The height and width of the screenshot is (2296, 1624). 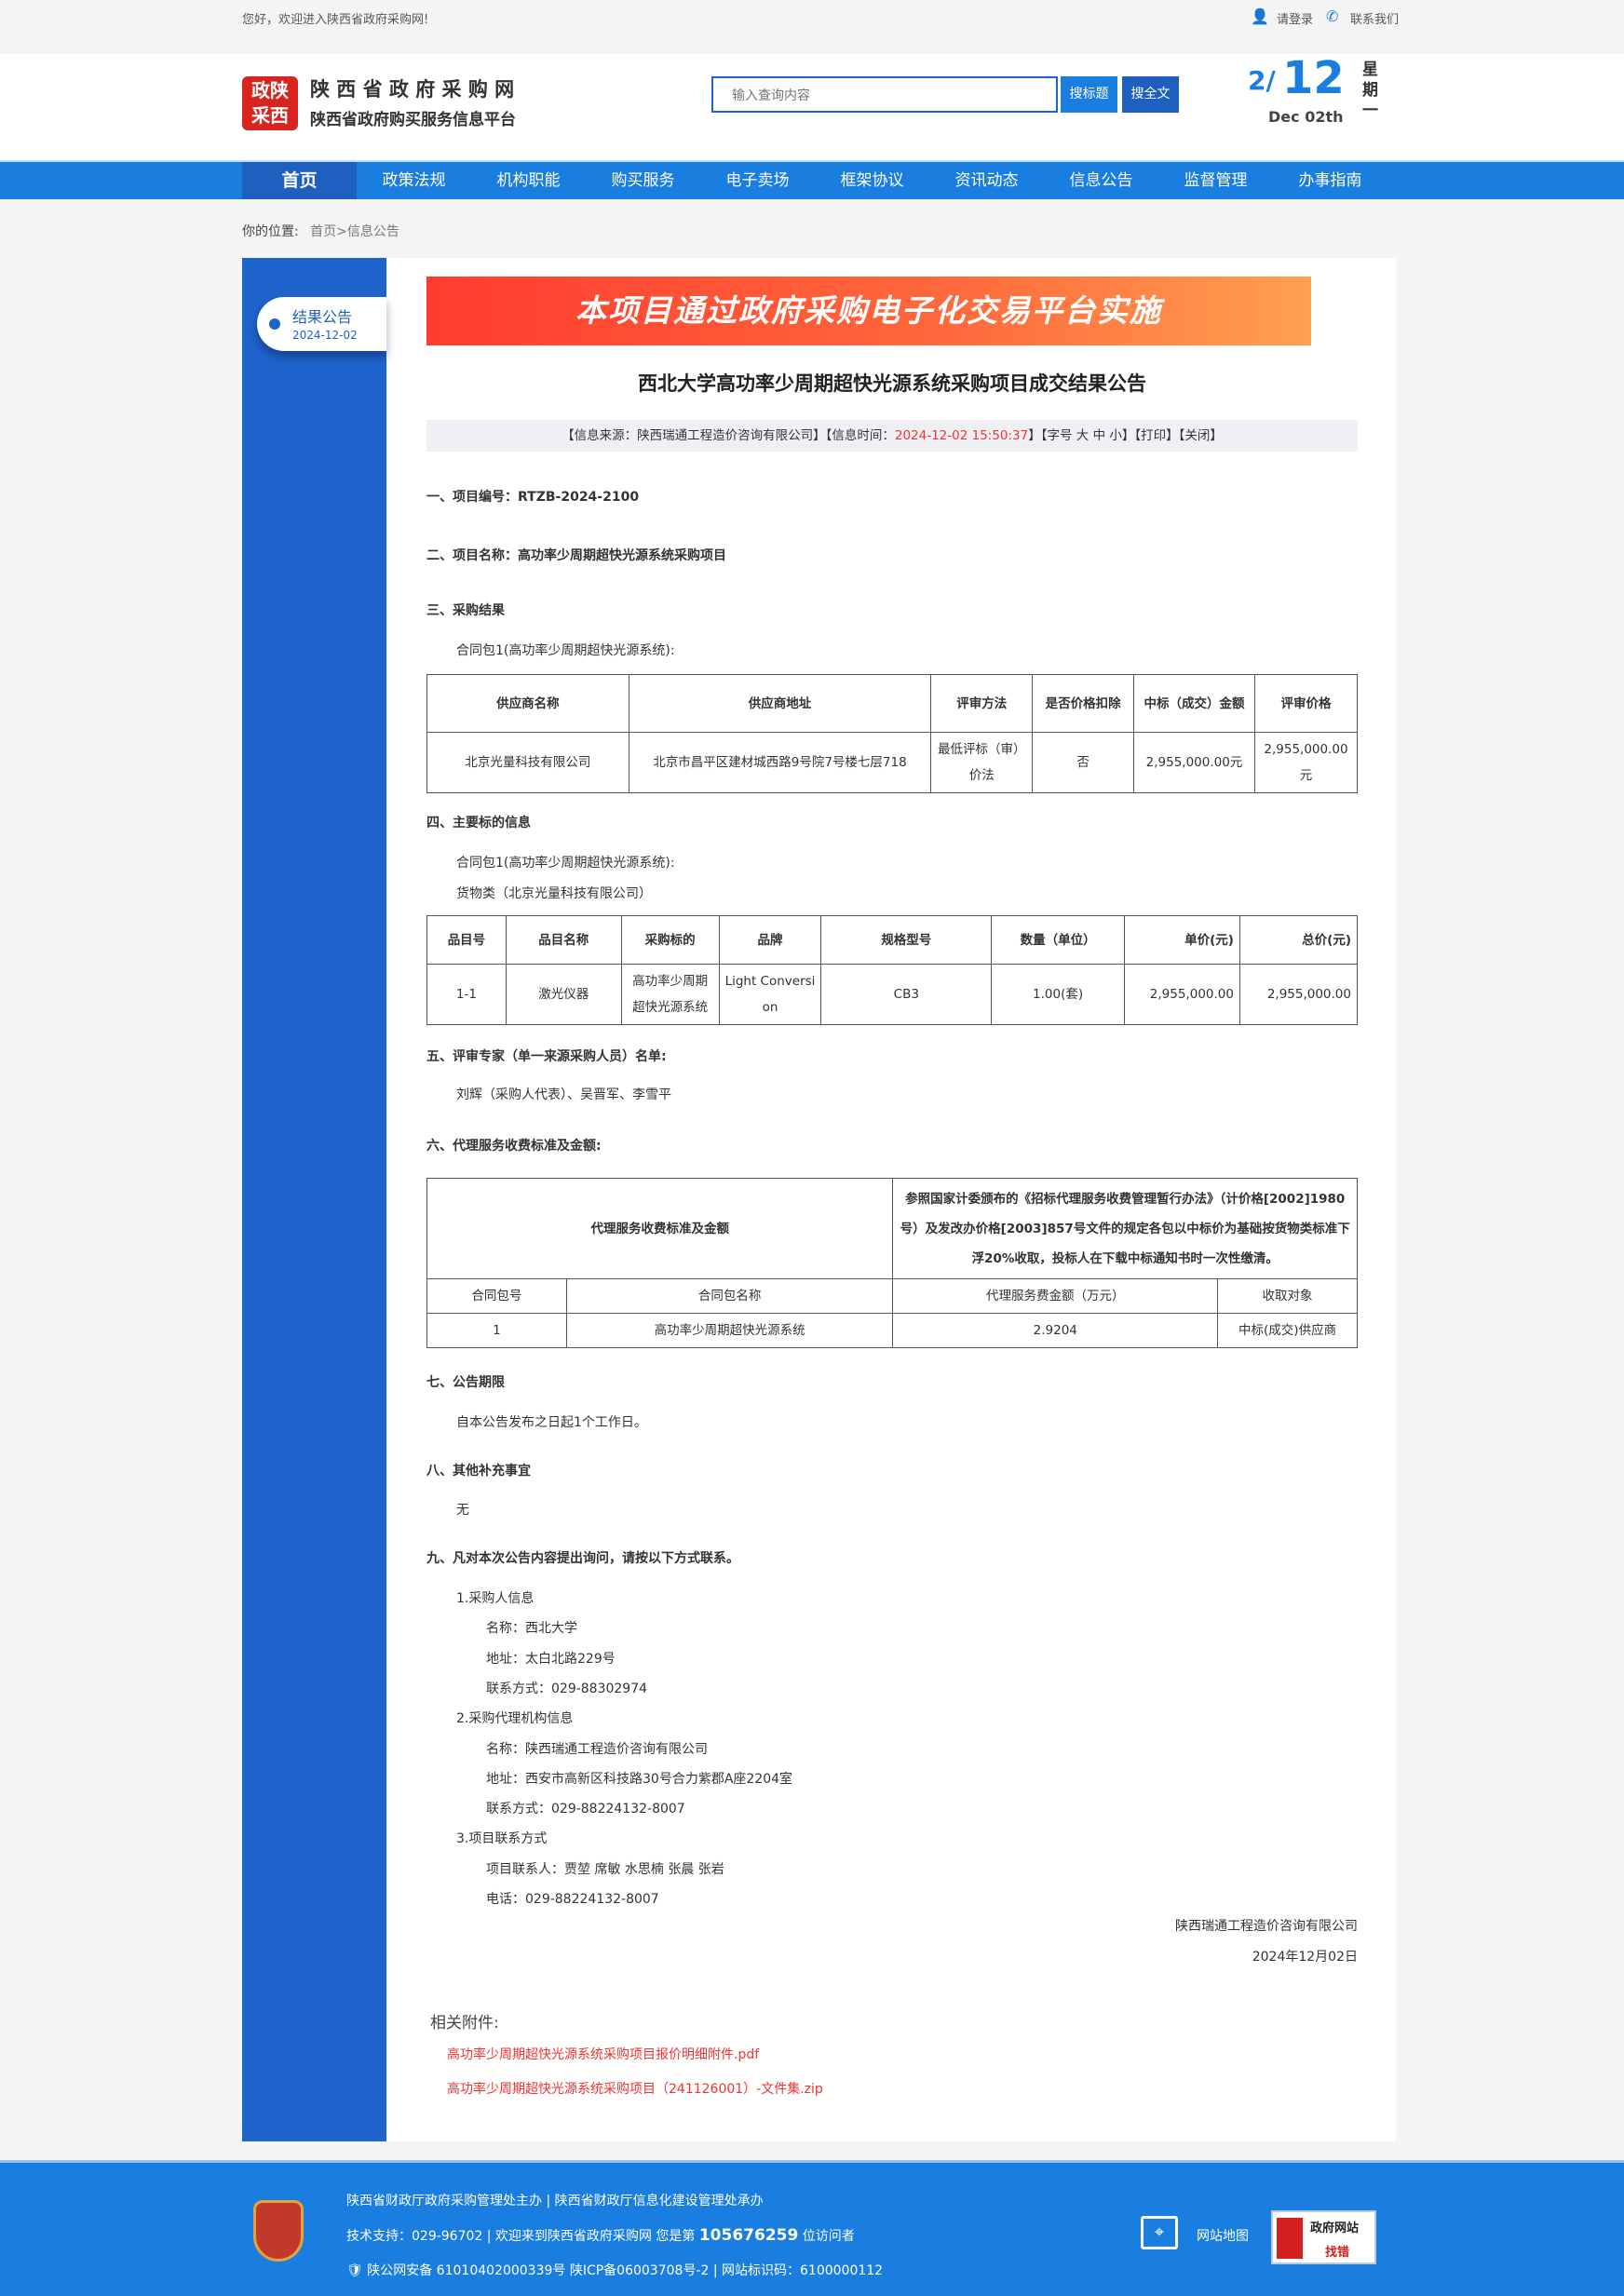 I want to click on site-subtitle: 陕西省政府购买服务信息平台, so click(x=413, y=120).